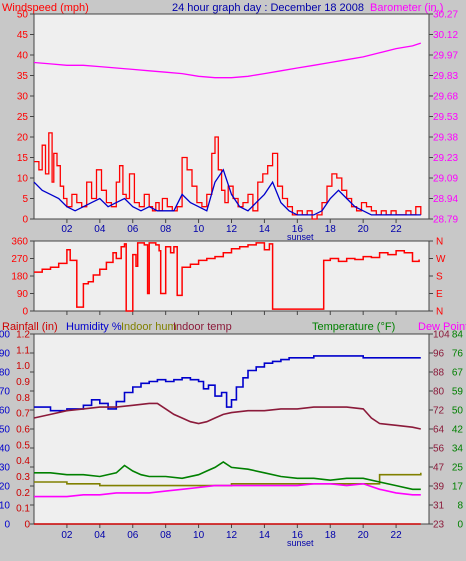  What do you see at coordinates (300, 237) in the screenshot?
I see `wind-sunset-label: sunset` at bounding box center [300, 237].